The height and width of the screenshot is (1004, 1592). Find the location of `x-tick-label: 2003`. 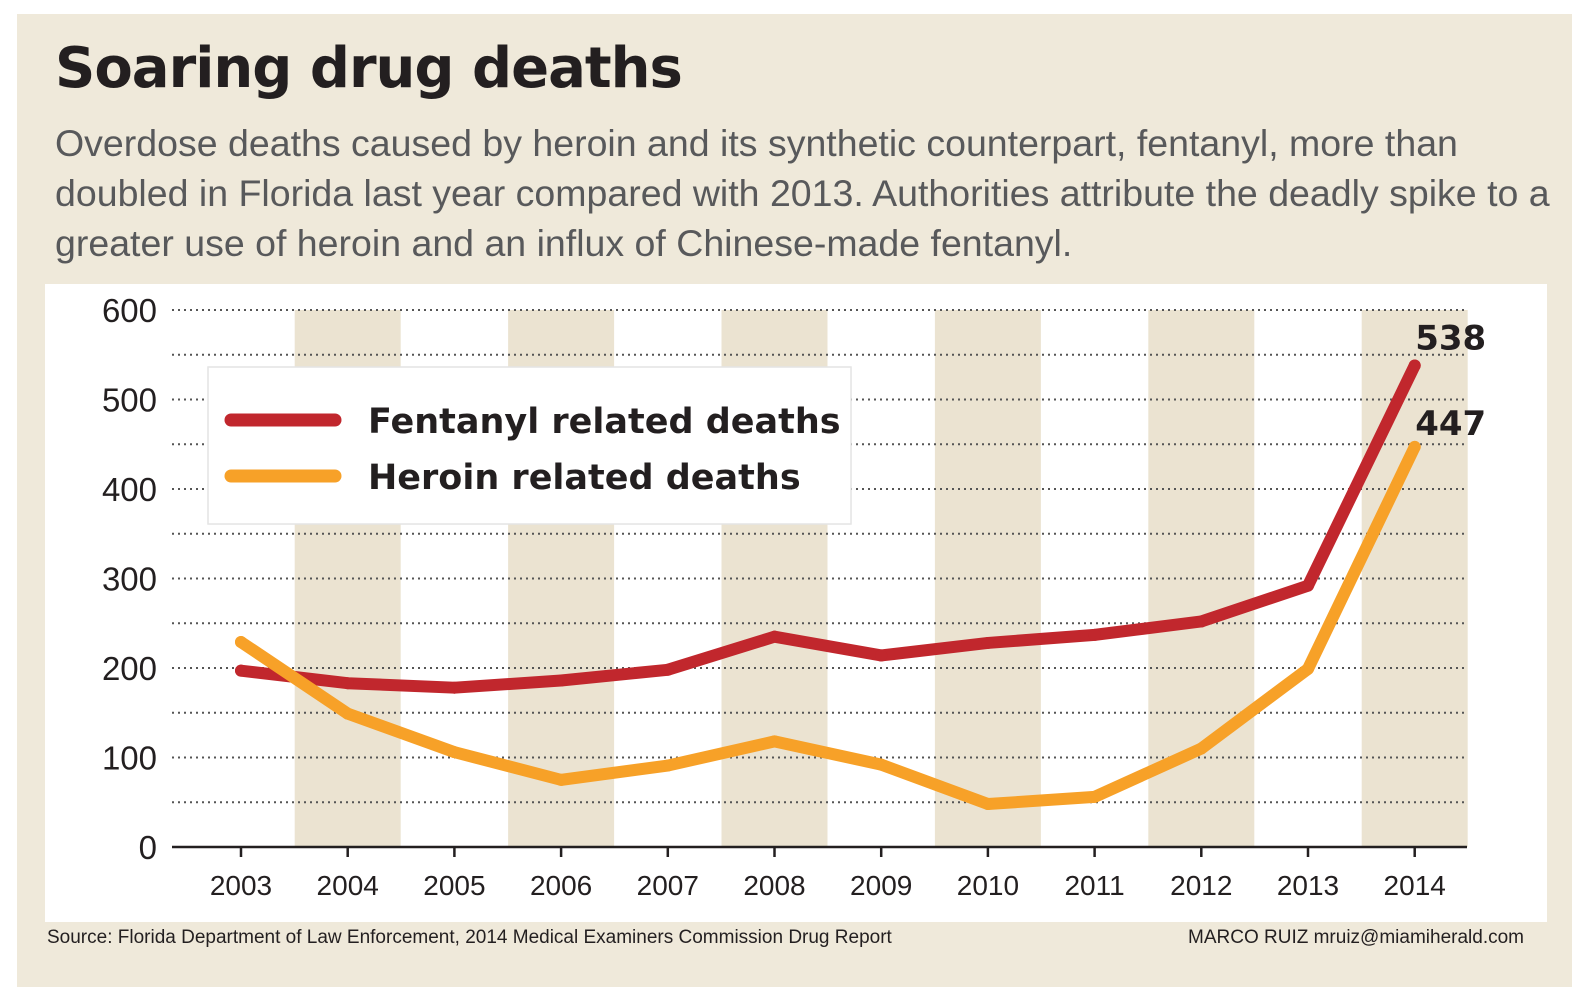

x-tick-label: 2003 is located at coordinates (241, 885).